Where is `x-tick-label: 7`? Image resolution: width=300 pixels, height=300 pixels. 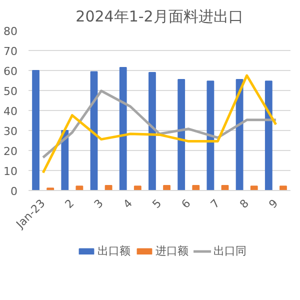 x-tick-label: 7 is located at coordinates (215, 204).